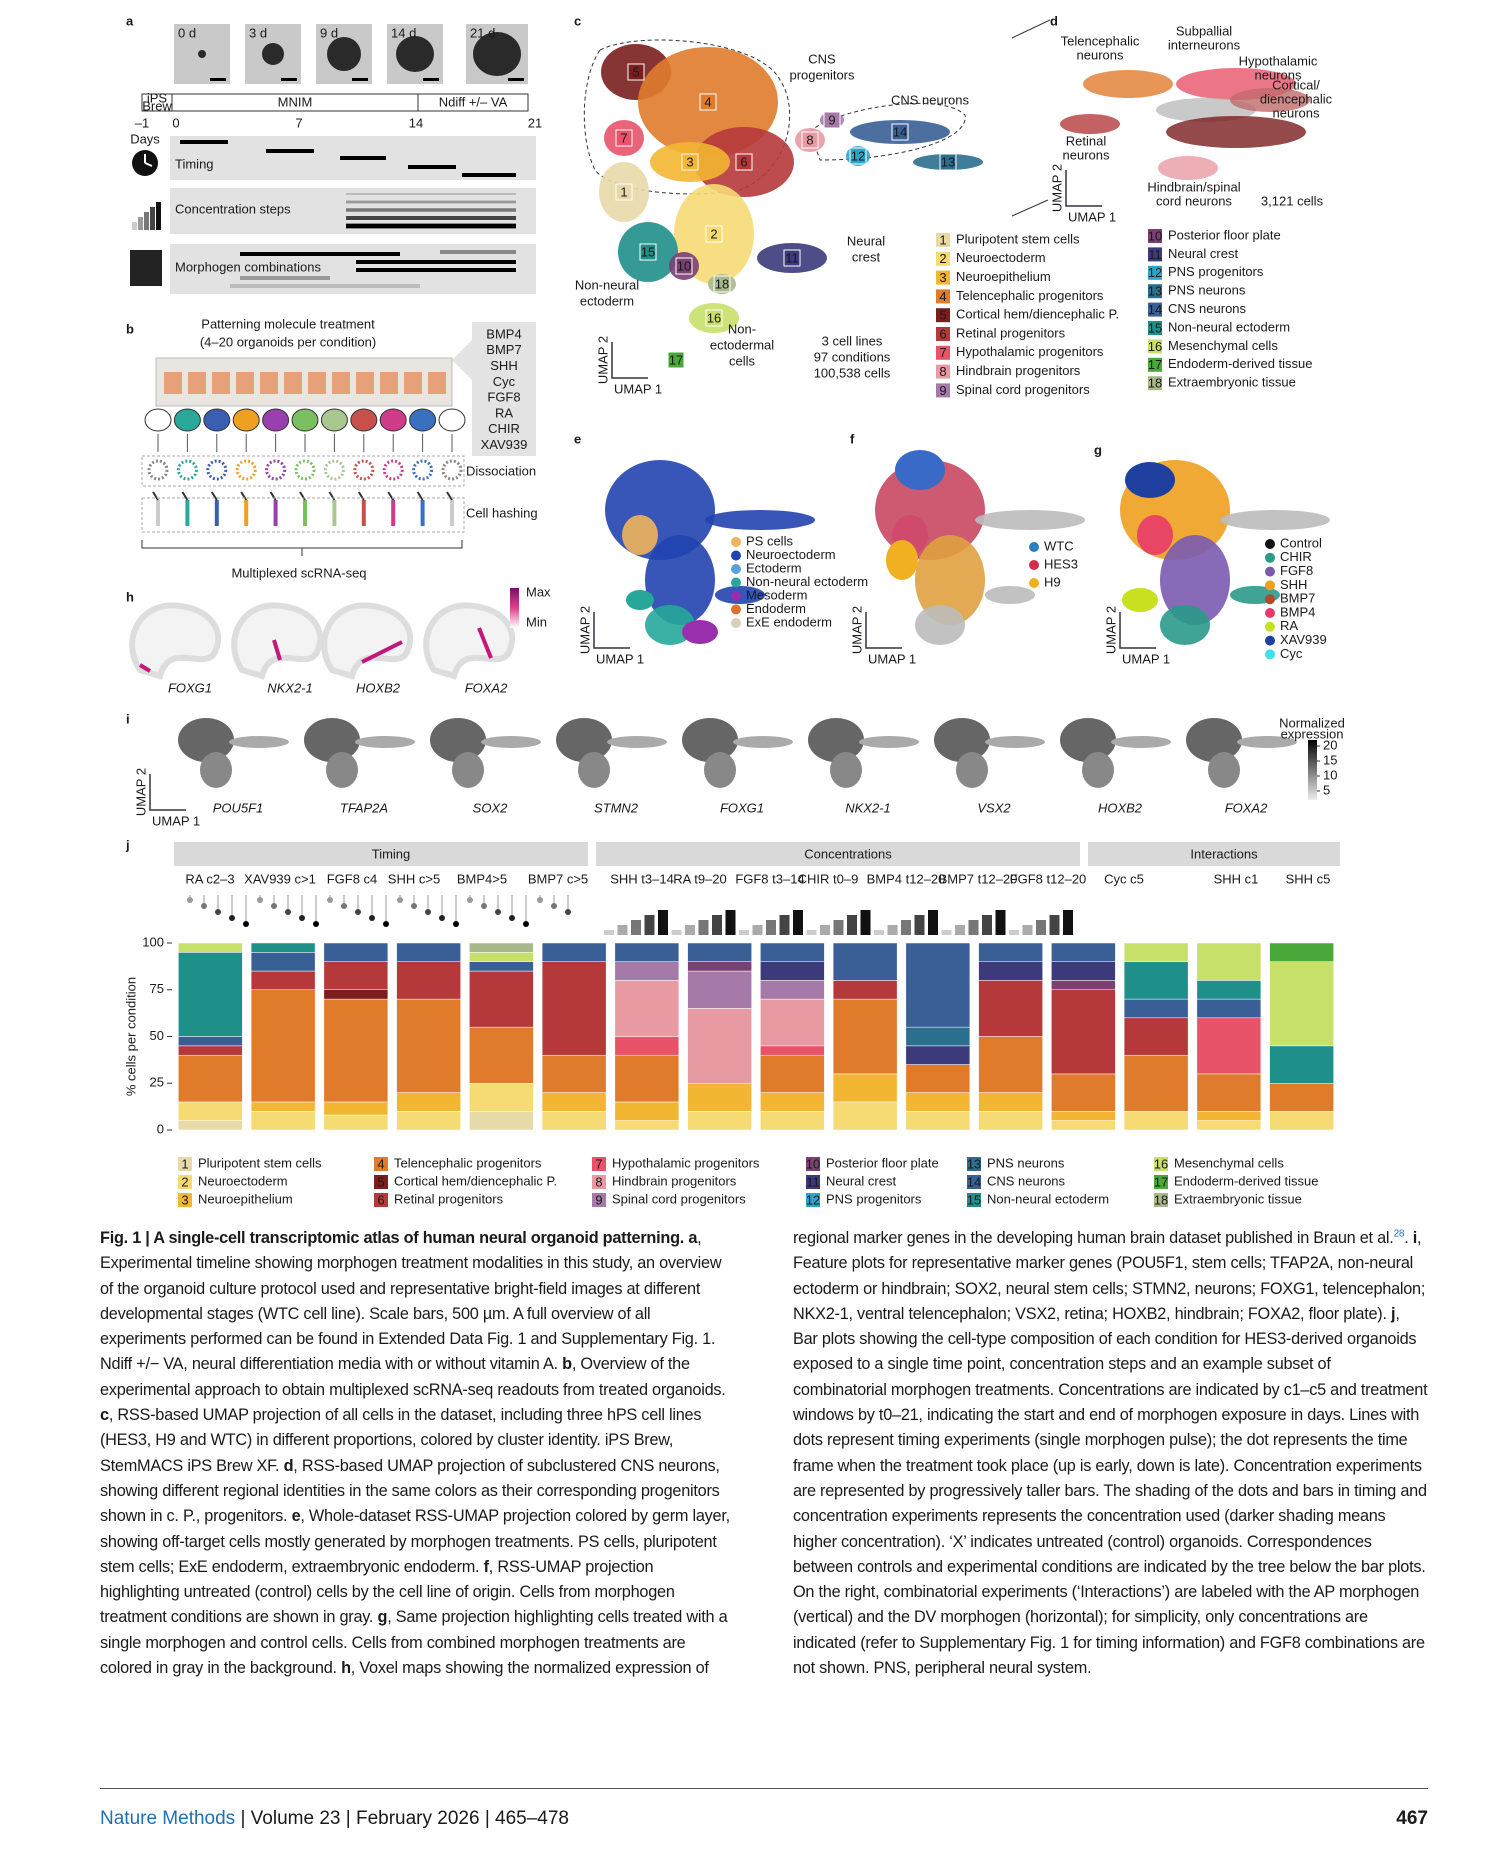 The image size is (1488, 1853). What do you see at coordinates (1155, 364) in the screenshot?
I see `legend-number: 17` at bounding box center [1155, 364].